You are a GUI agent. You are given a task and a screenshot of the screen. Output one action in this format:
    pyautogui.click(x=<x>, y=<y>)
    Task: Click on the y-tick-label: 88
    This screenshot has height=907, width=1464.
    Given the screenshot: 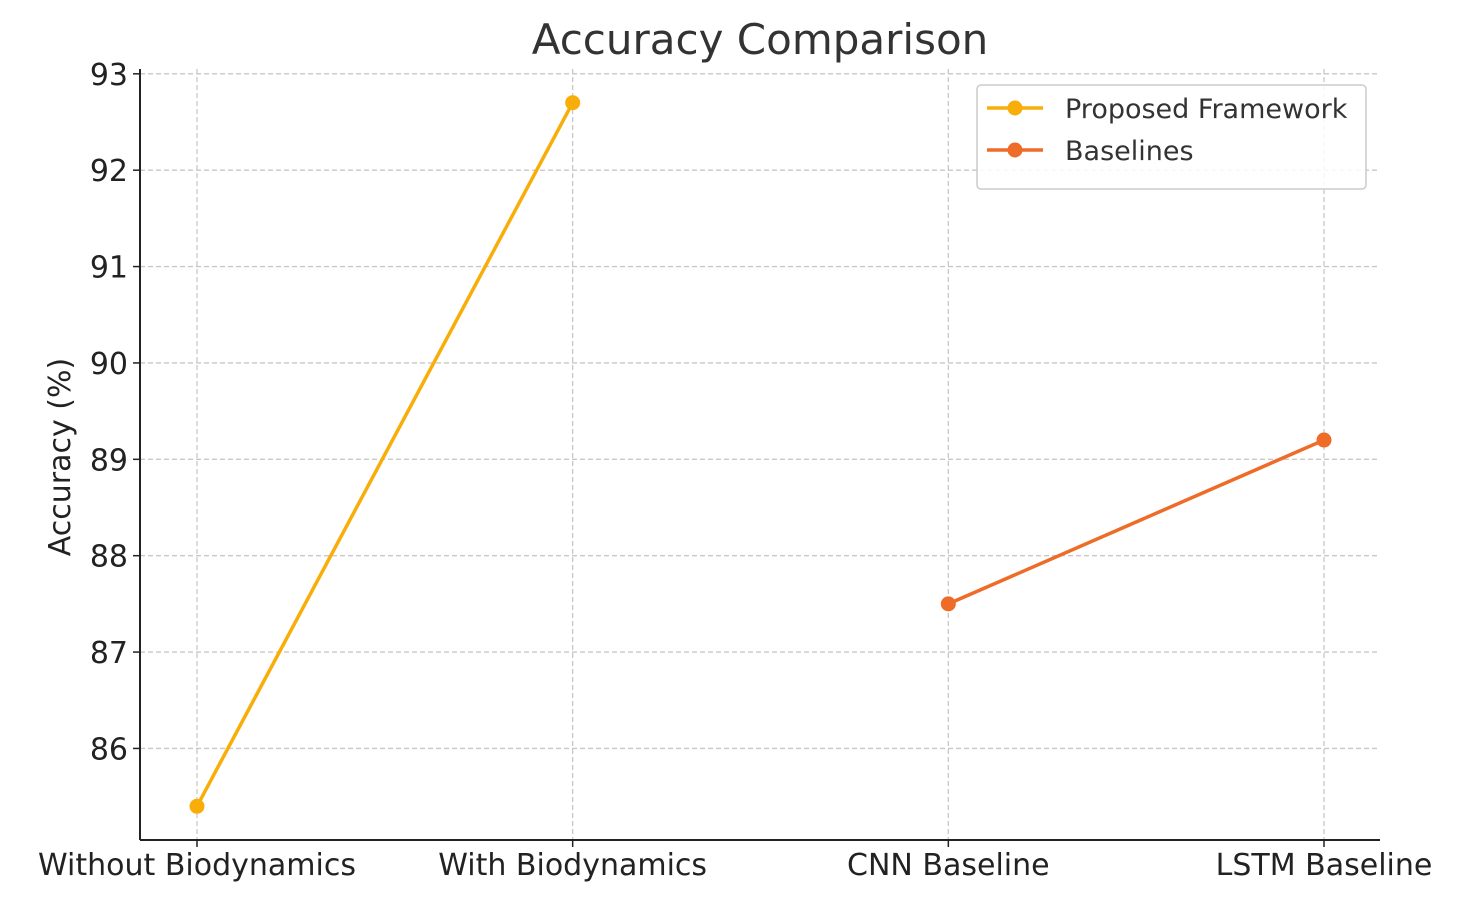 What is the action you would take?
    pyautogui.click(x=109, y=557)
    